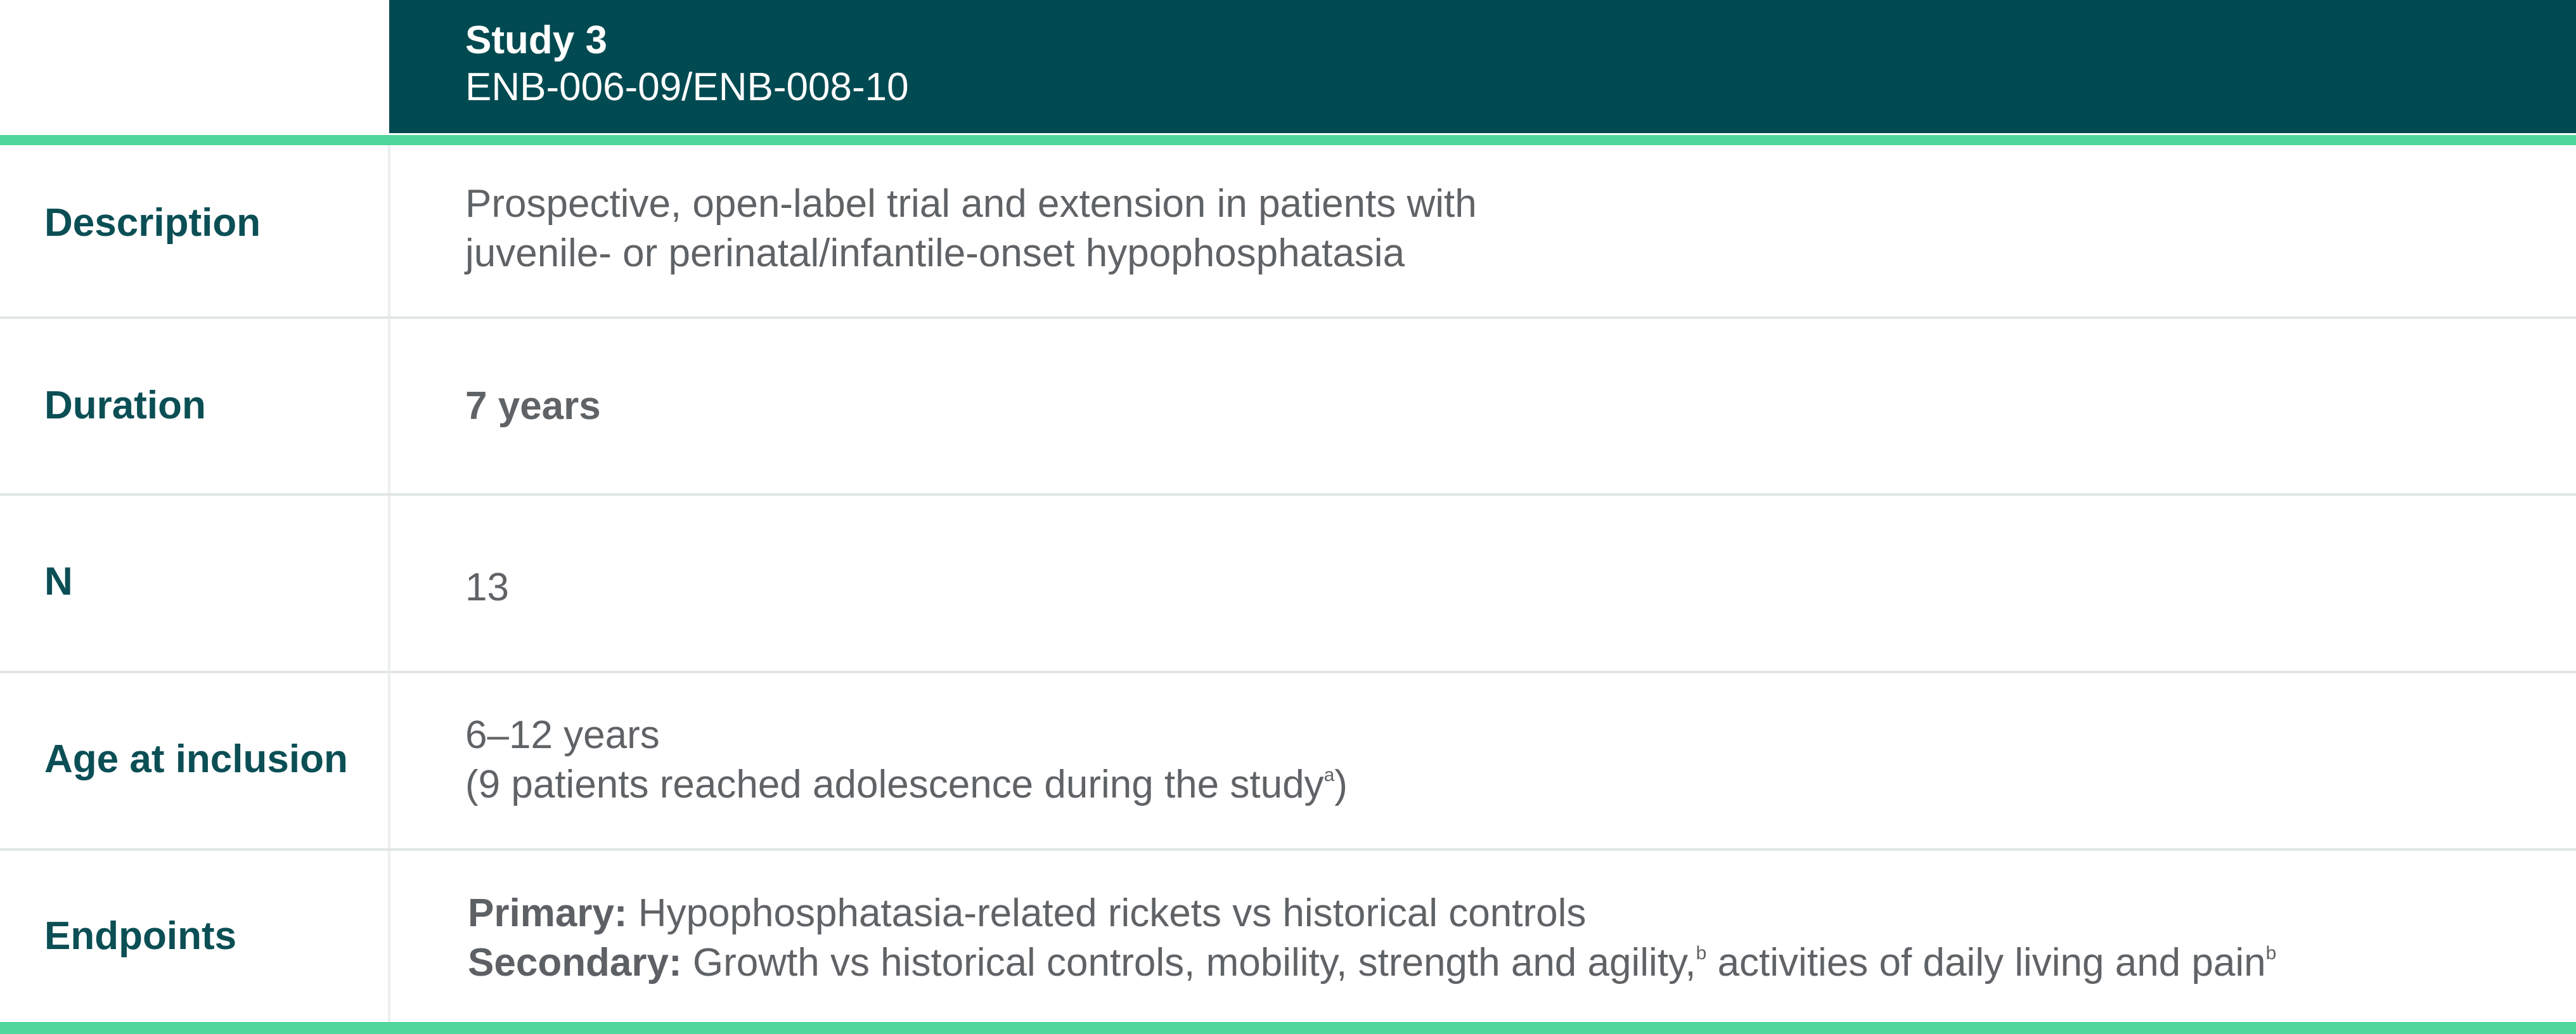 This screenshot has height=1034, width=2576. What do you see at coordinates (575, 963) in the screenshot?
I see `secondary-label: Secondary:` at bounding box center [575, 963].